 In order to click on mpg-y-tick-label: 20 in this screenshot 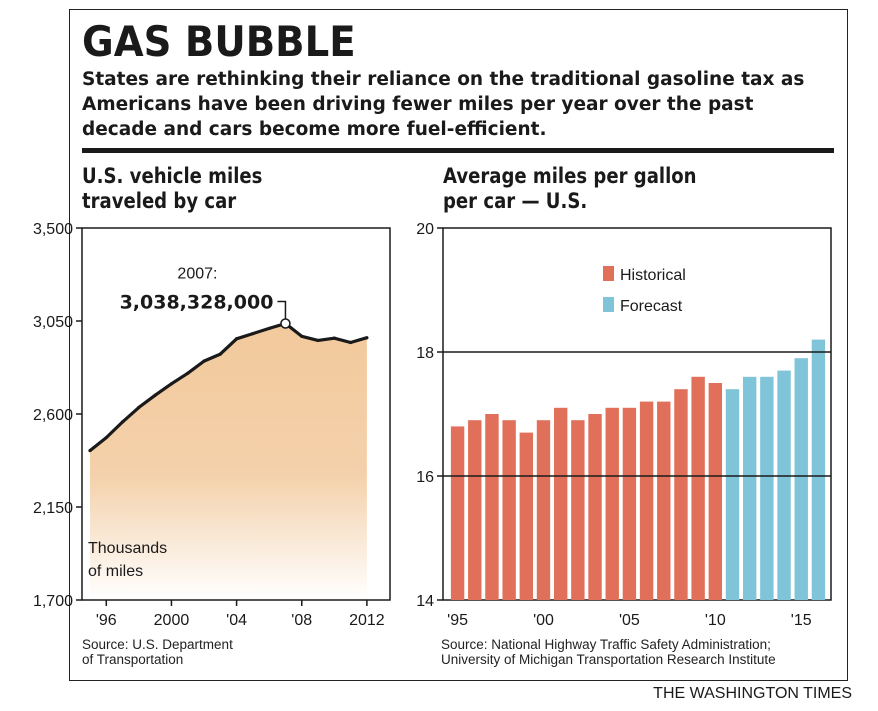, I will do `click(425, 229)`.